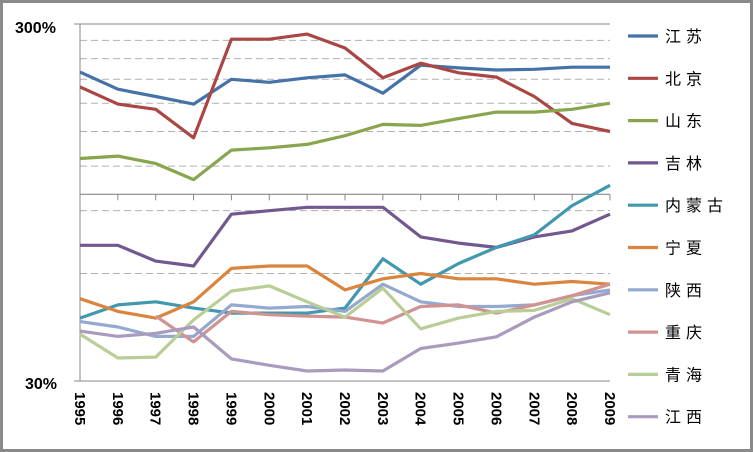  I want to click on x-tick-label: 2005, so click(458, 408).